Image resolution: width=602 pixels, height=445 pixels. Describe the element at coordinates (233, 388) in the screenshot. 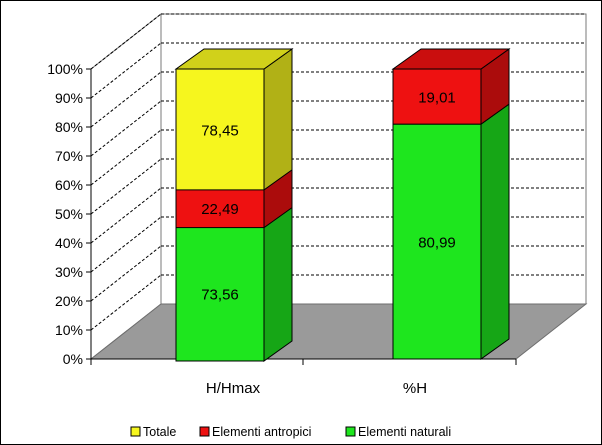

I see `category-label: H/Hmax` at that location.